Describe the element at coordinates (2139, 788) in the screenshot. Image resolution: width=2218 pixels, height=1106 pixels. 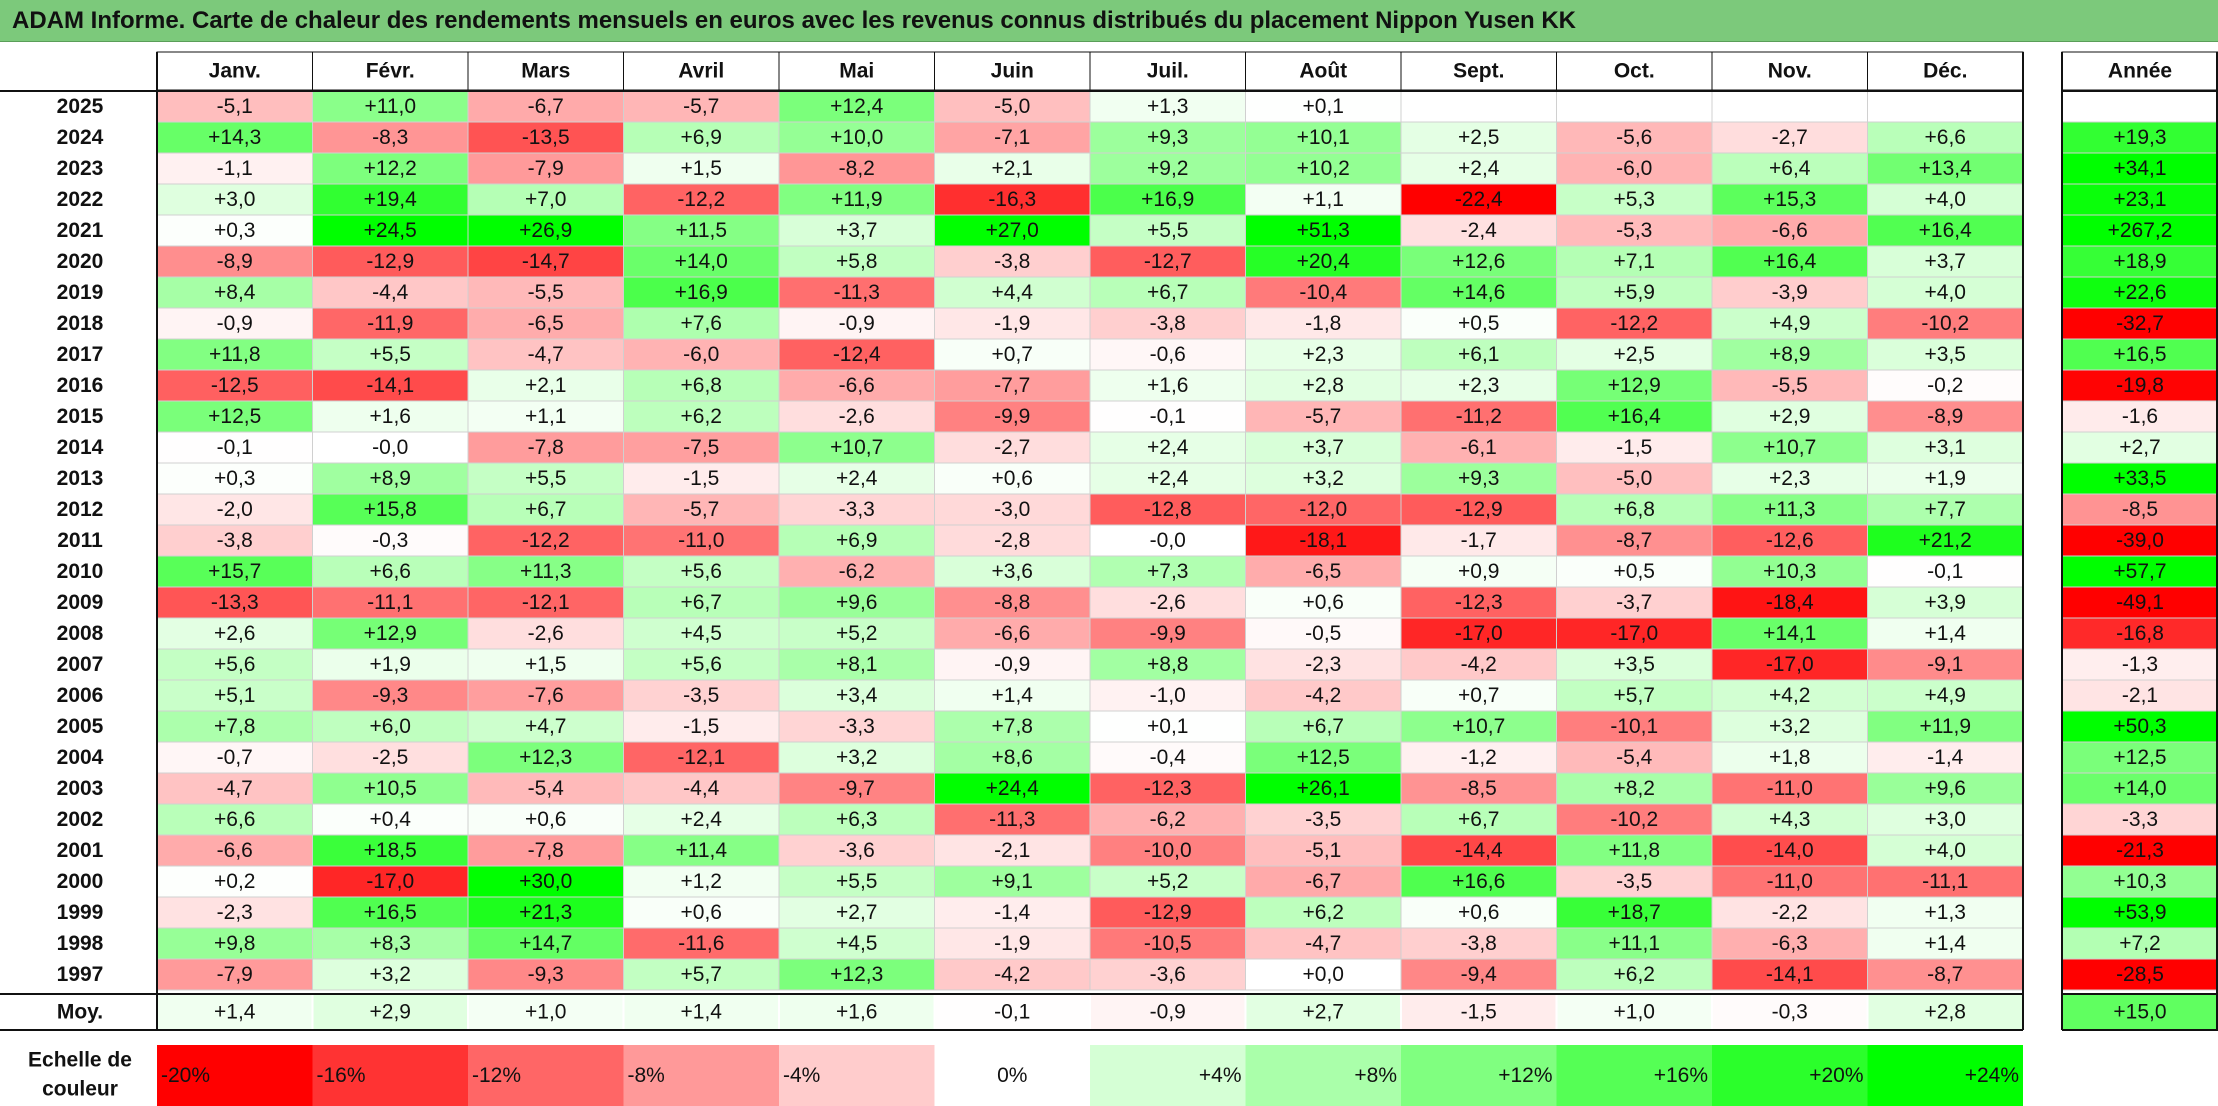
I see `year-total-value-2003: +14,0` at that location.